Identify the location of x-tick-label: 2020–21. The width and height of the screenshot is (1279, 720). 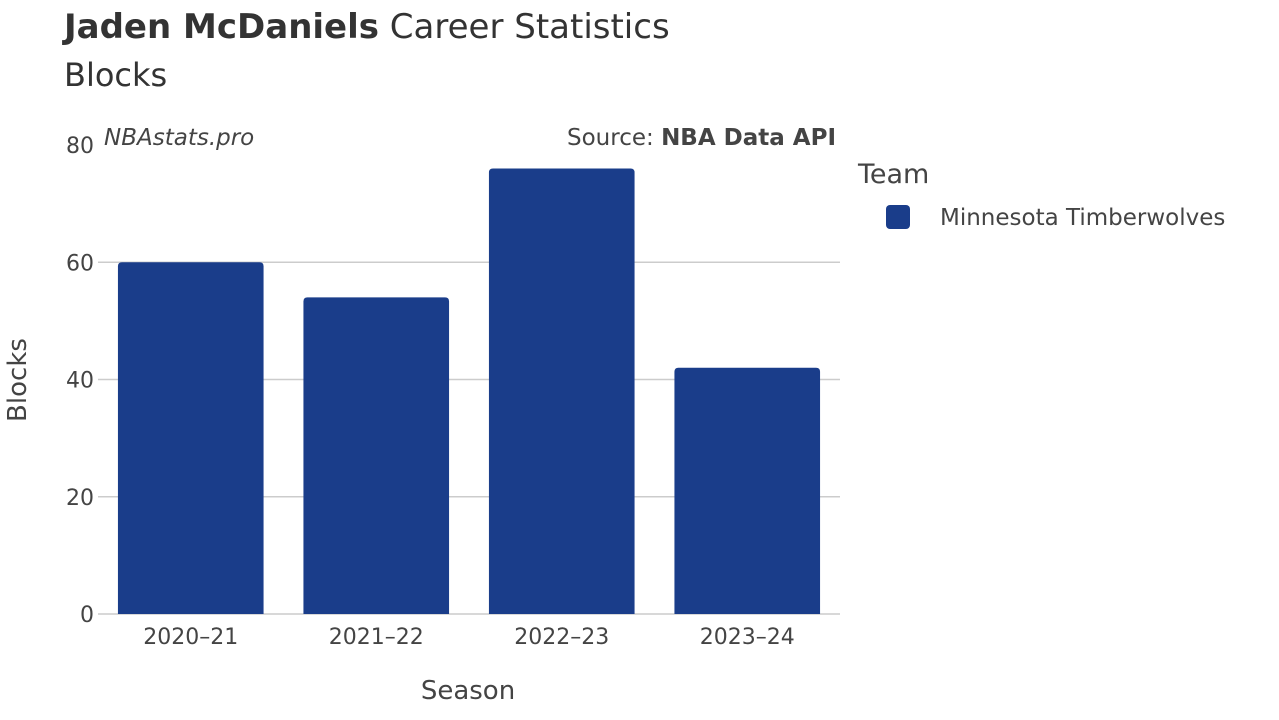
(190, 637).